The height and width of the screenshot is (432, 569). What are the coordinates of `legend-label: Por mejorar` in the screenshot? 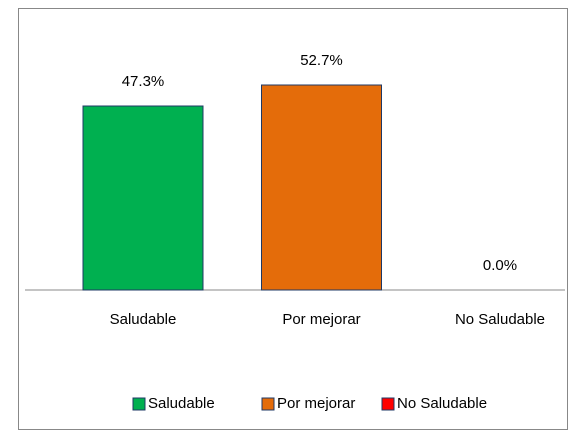 It's located at (316, 403).